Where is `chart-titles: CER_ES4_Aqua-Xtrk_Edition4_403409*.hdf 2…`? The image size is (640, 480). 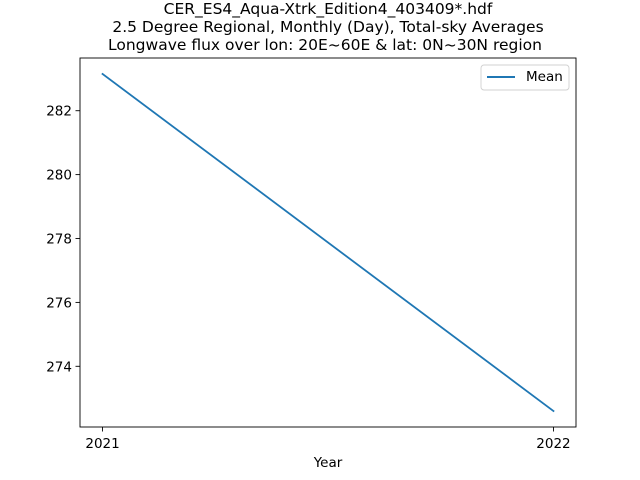
chart-titles: CER_ES4_Aqua-Xtrk_Edition4_403409*.hdf 2… is located at coordinates (326, 27).